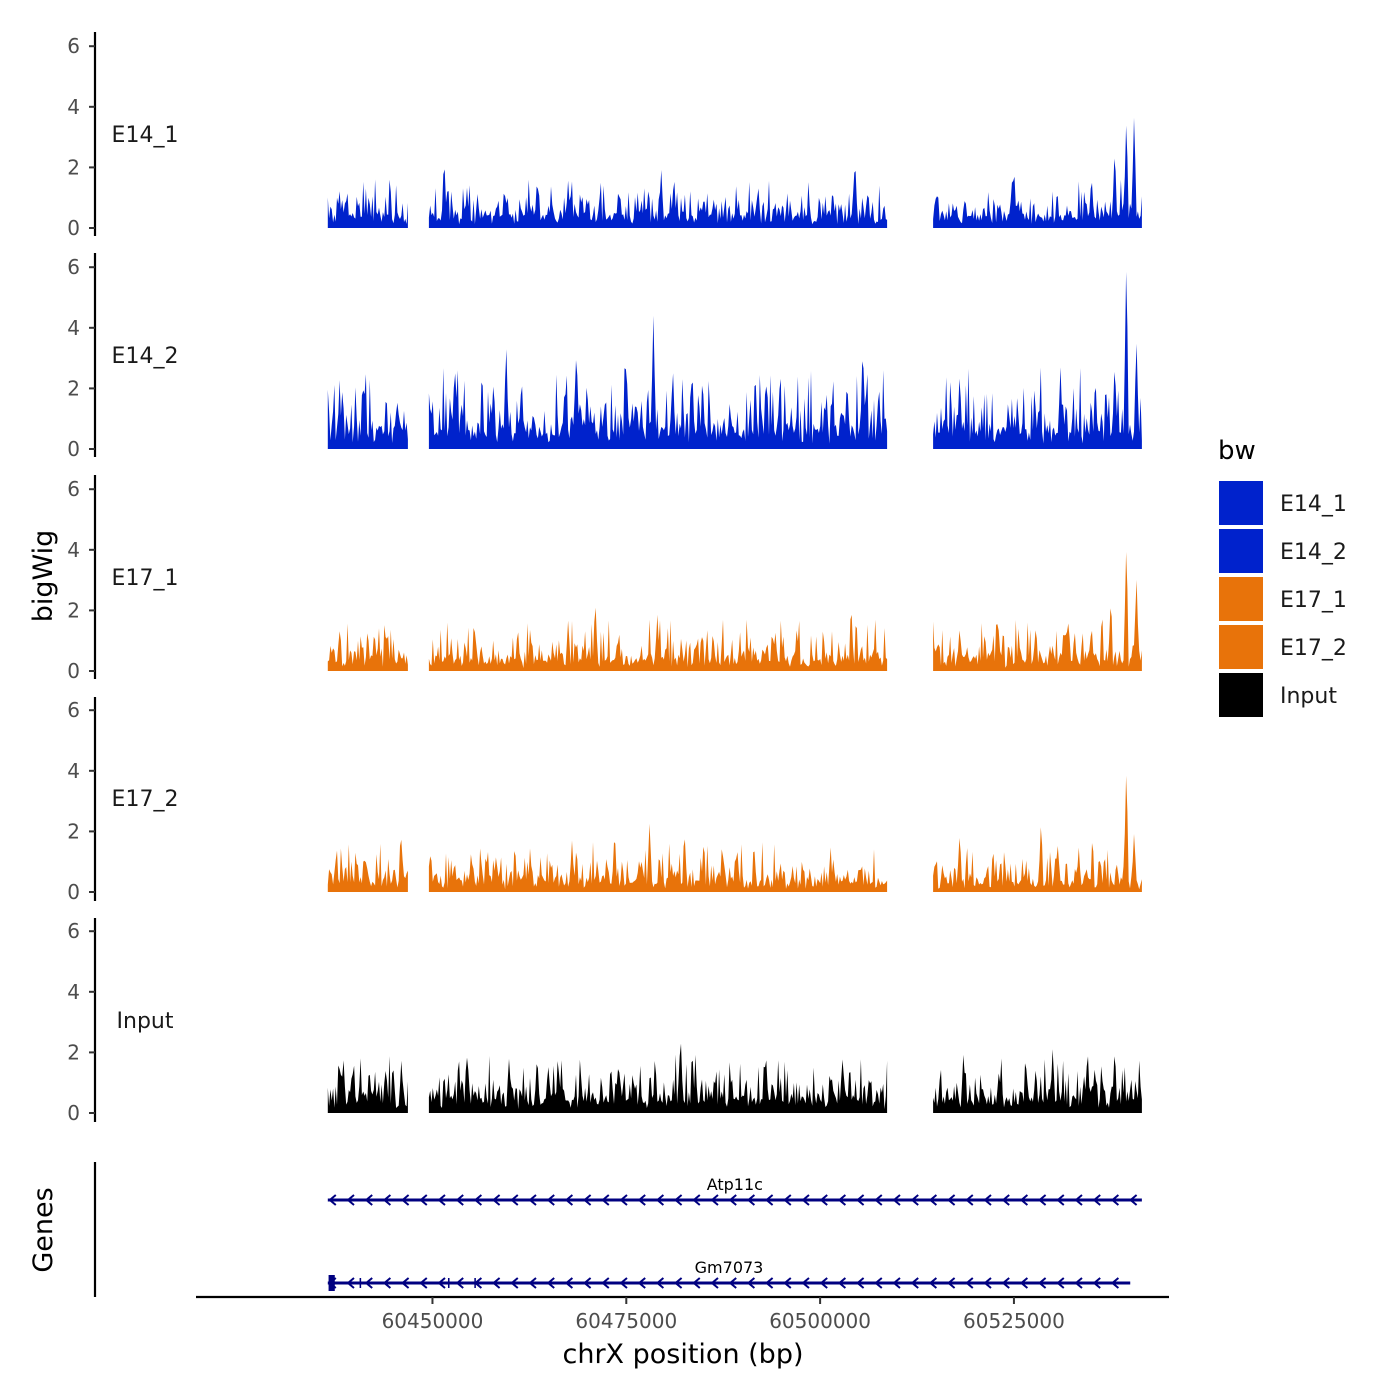  What do you see at coordinates (604, 357) in the screenshot?
I see `track-e14-2: 0 2 4 6 E14_2` at bounding box center [604, 357].